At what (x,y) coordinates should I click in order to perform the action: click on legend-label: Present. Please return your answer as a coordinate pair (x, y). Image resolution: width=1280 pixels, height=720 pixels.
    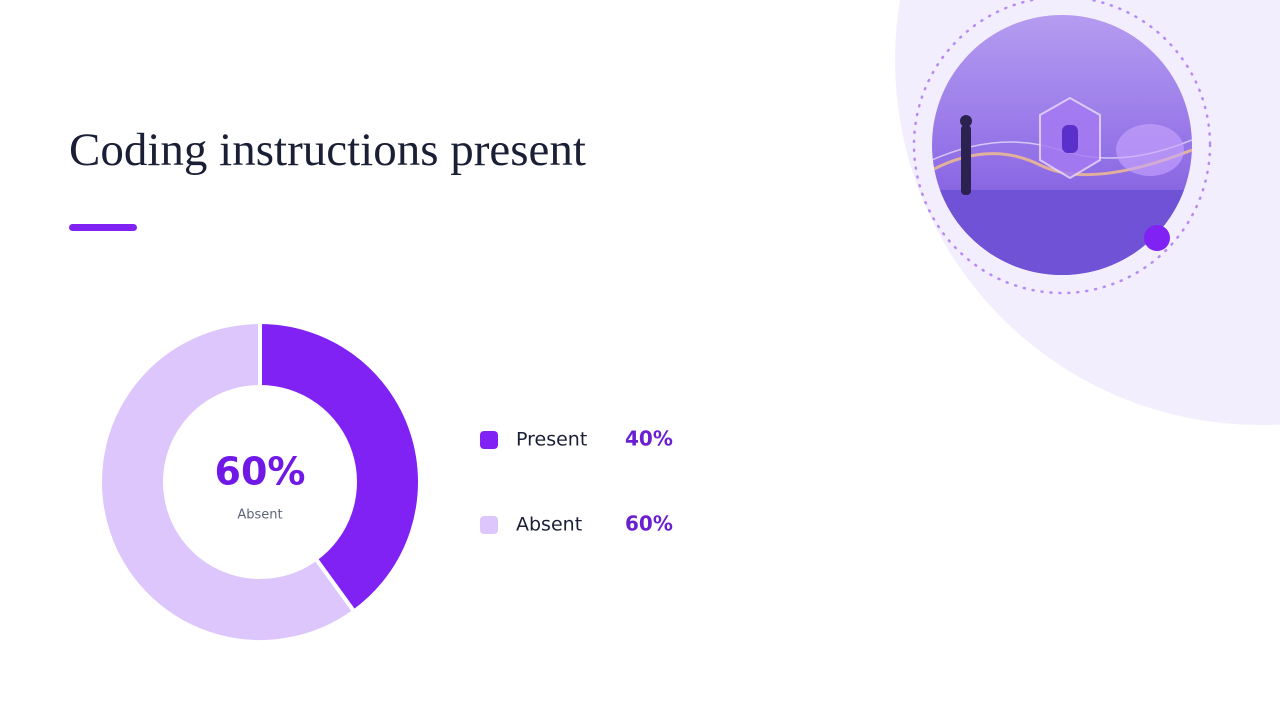
    Looking at the image, I should click on (551, 440).